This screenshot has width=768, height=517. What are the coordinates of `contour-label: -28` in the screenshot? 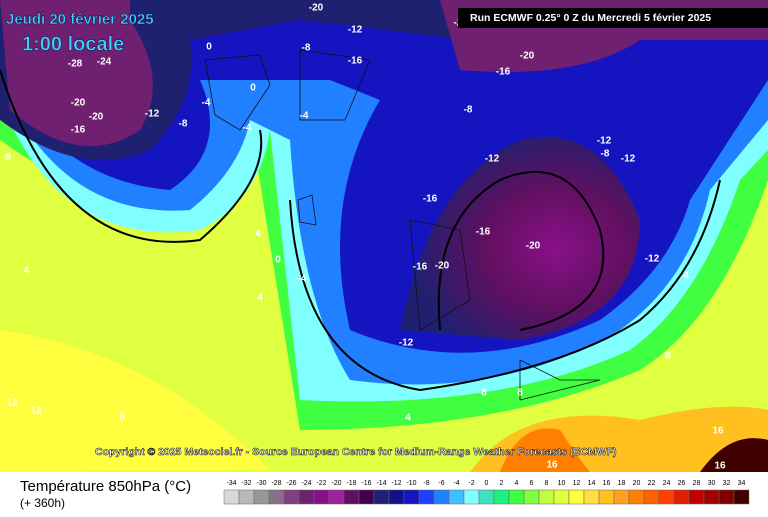 It's located at (75, 64).